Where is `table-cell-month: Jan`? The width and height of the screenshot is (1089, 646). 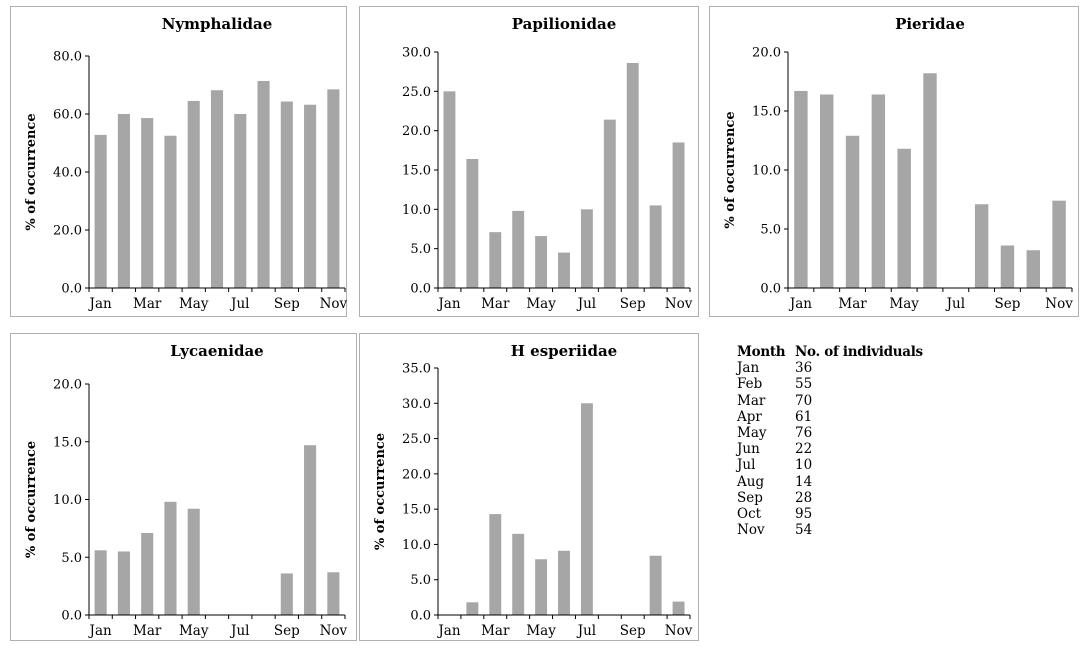 table-cell-month: Jan is located at coordinates (748, 368).